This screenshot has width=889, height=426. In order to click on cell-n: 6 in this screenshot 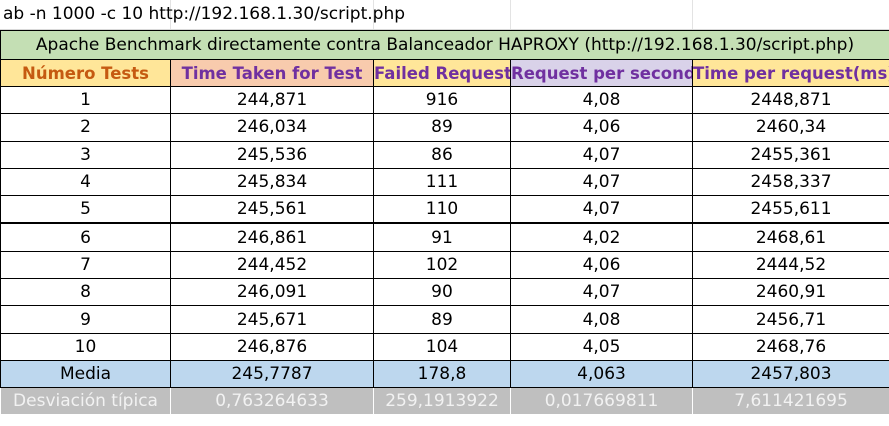, I will do `click(85, 237)`.